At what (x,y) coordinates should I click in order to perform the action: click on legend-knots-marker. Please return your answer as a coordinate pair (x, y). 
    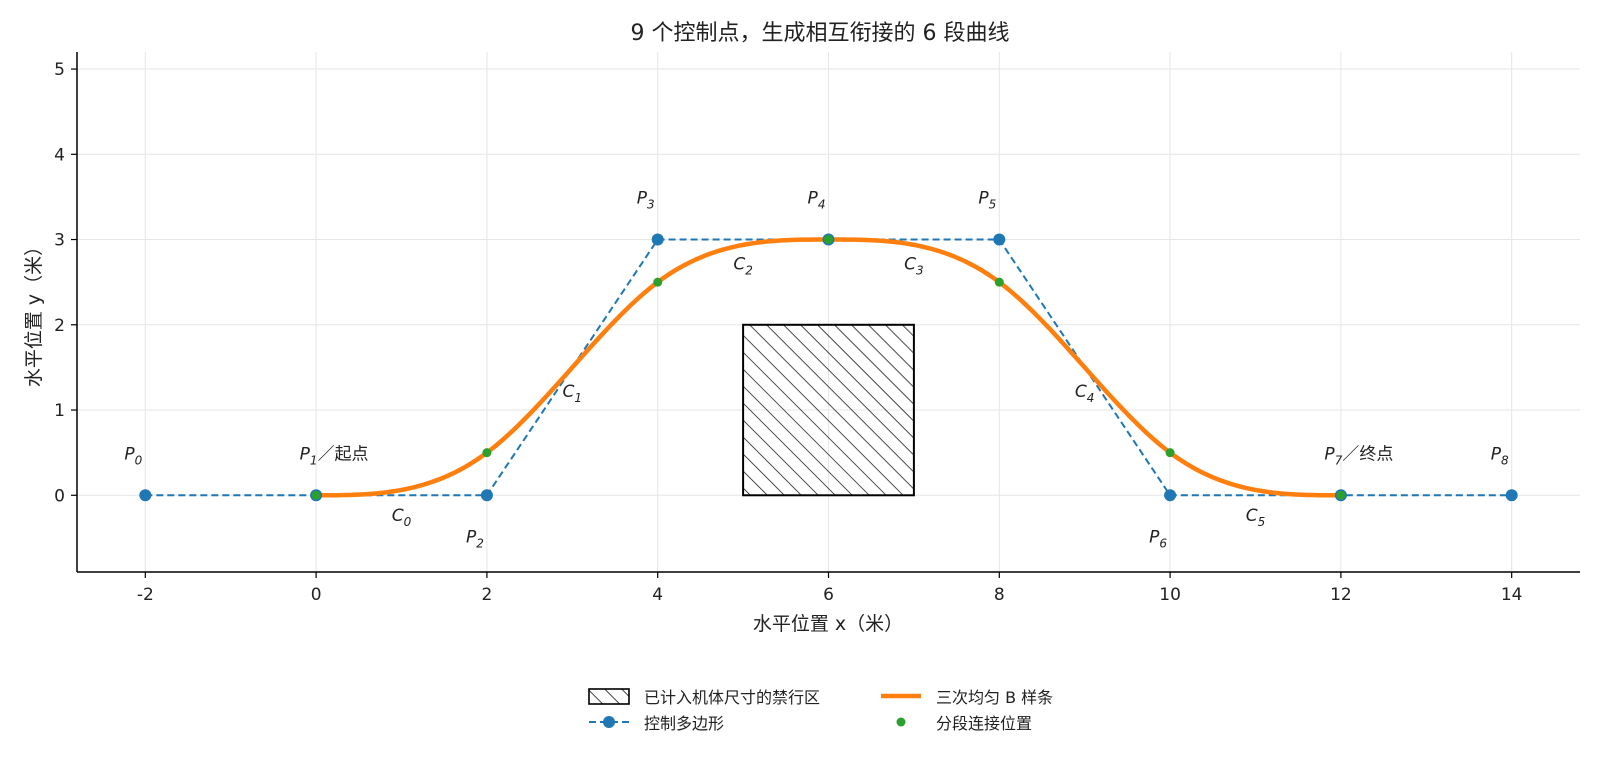
    Looking at the image, I should click on (901, 722).